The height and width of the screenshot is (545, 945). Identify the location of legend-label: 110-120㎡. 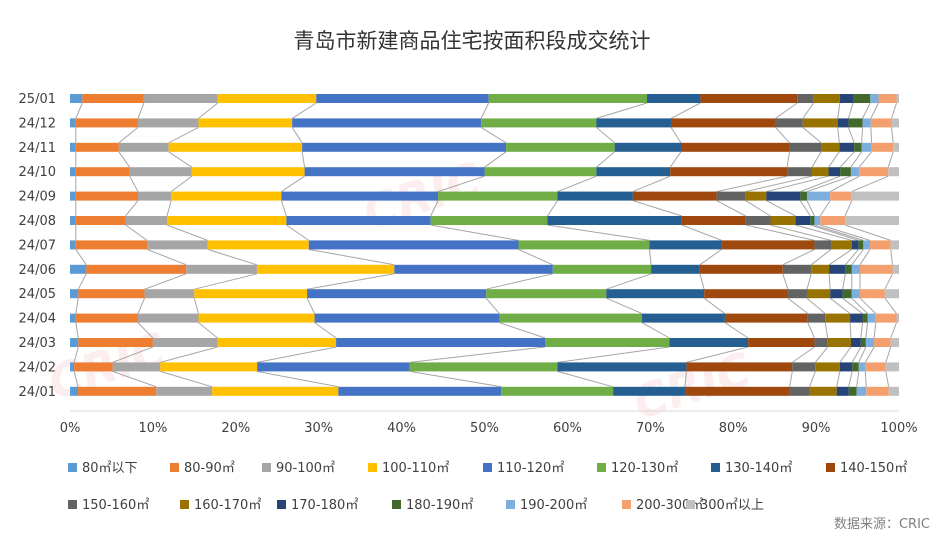
(530, 468).